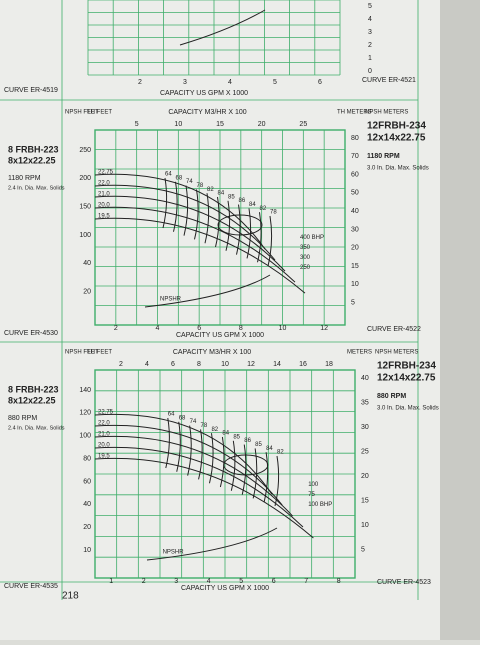  What do you see at coordinates (365, 427) in the screenshot?
I see `tick-label: 30` at bounding box center [365, 427].